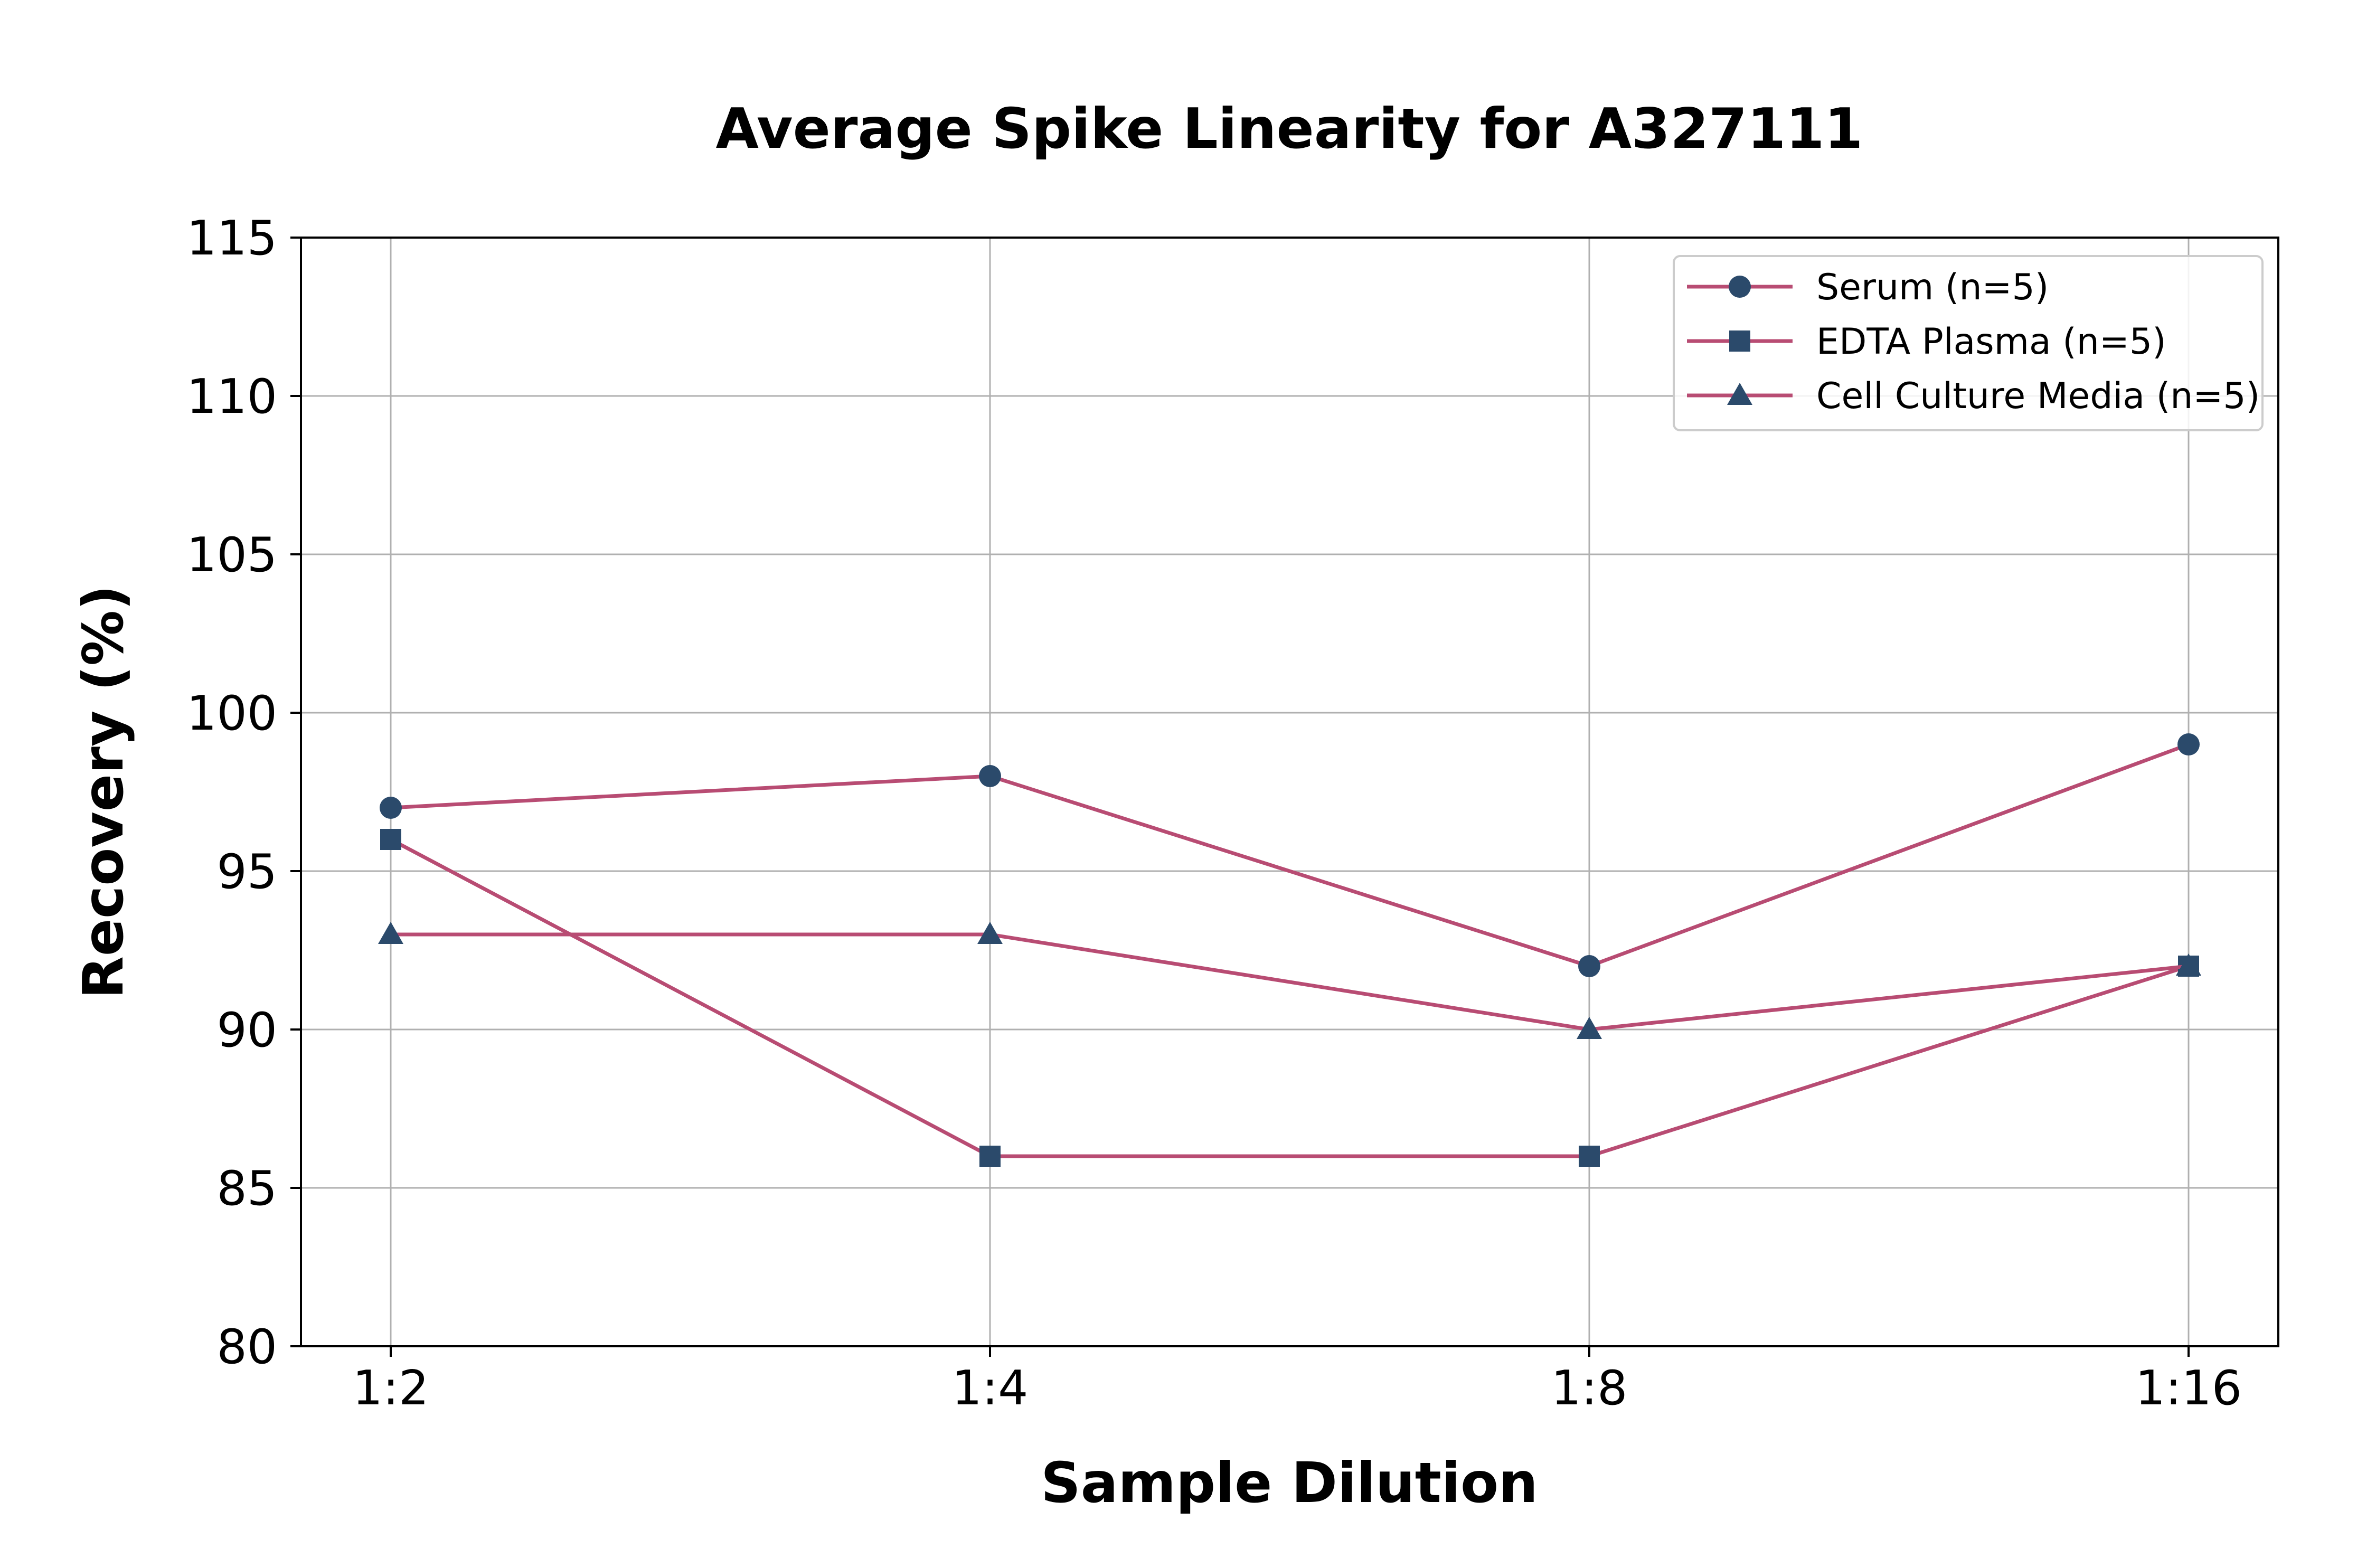 The image size is (2376, 1568). What do you see at coordinates (1991, 342) in the screenshot?
I see `legend-label: EDTA Plasma (n=5)` at bounding box center [1991, 342].